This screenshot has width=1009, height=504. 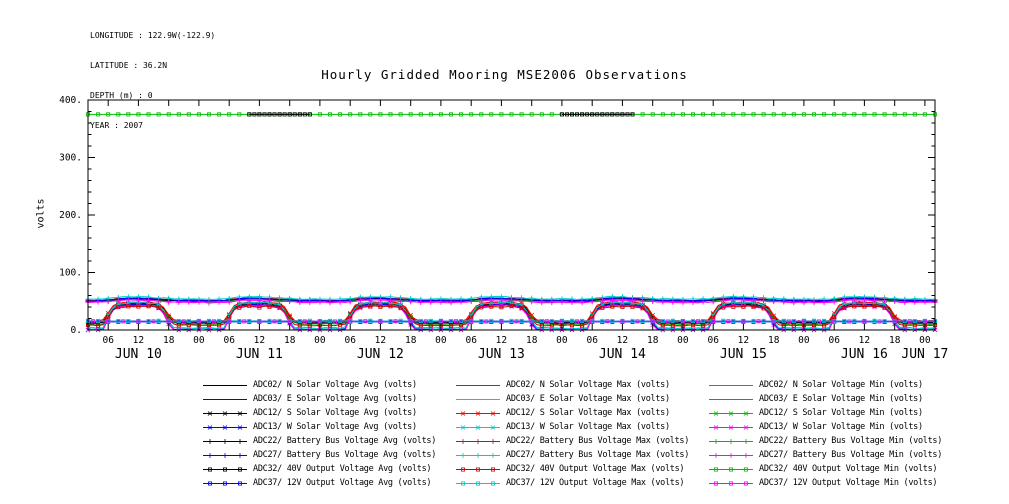 I want to click on legend-item: ADC12/ S Solar Voltage Max (volts), so click(x=581, y=413).